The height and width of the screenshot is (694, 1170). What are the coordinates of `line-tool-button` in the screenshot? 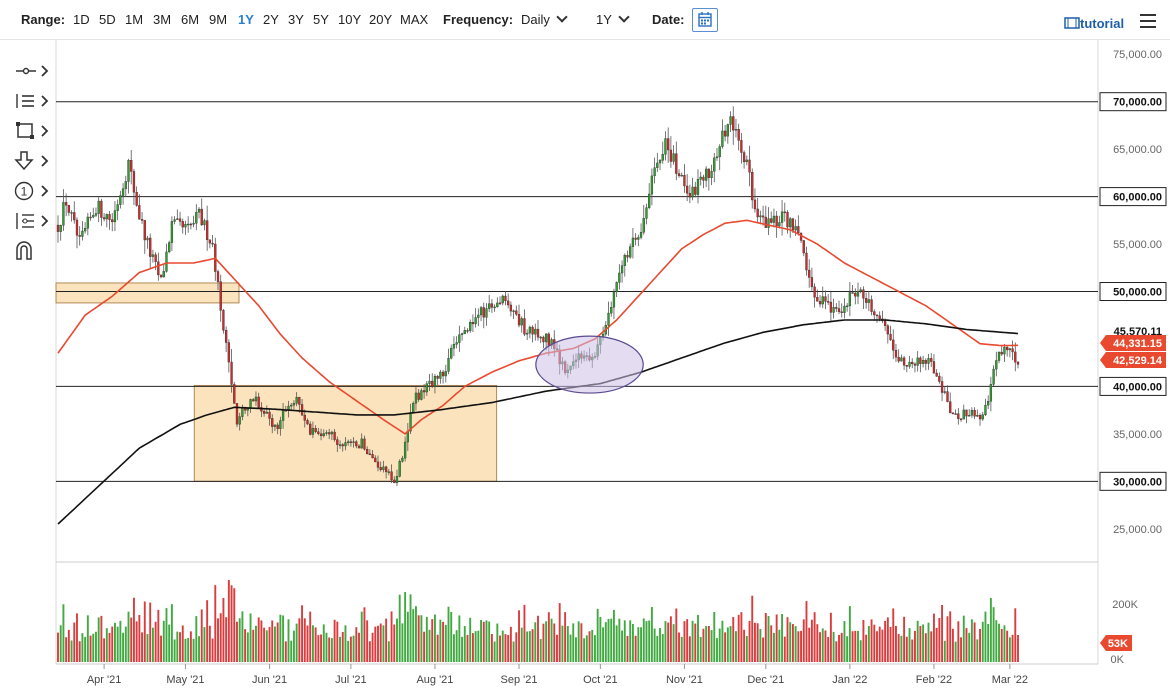 It's located at (32, 71).